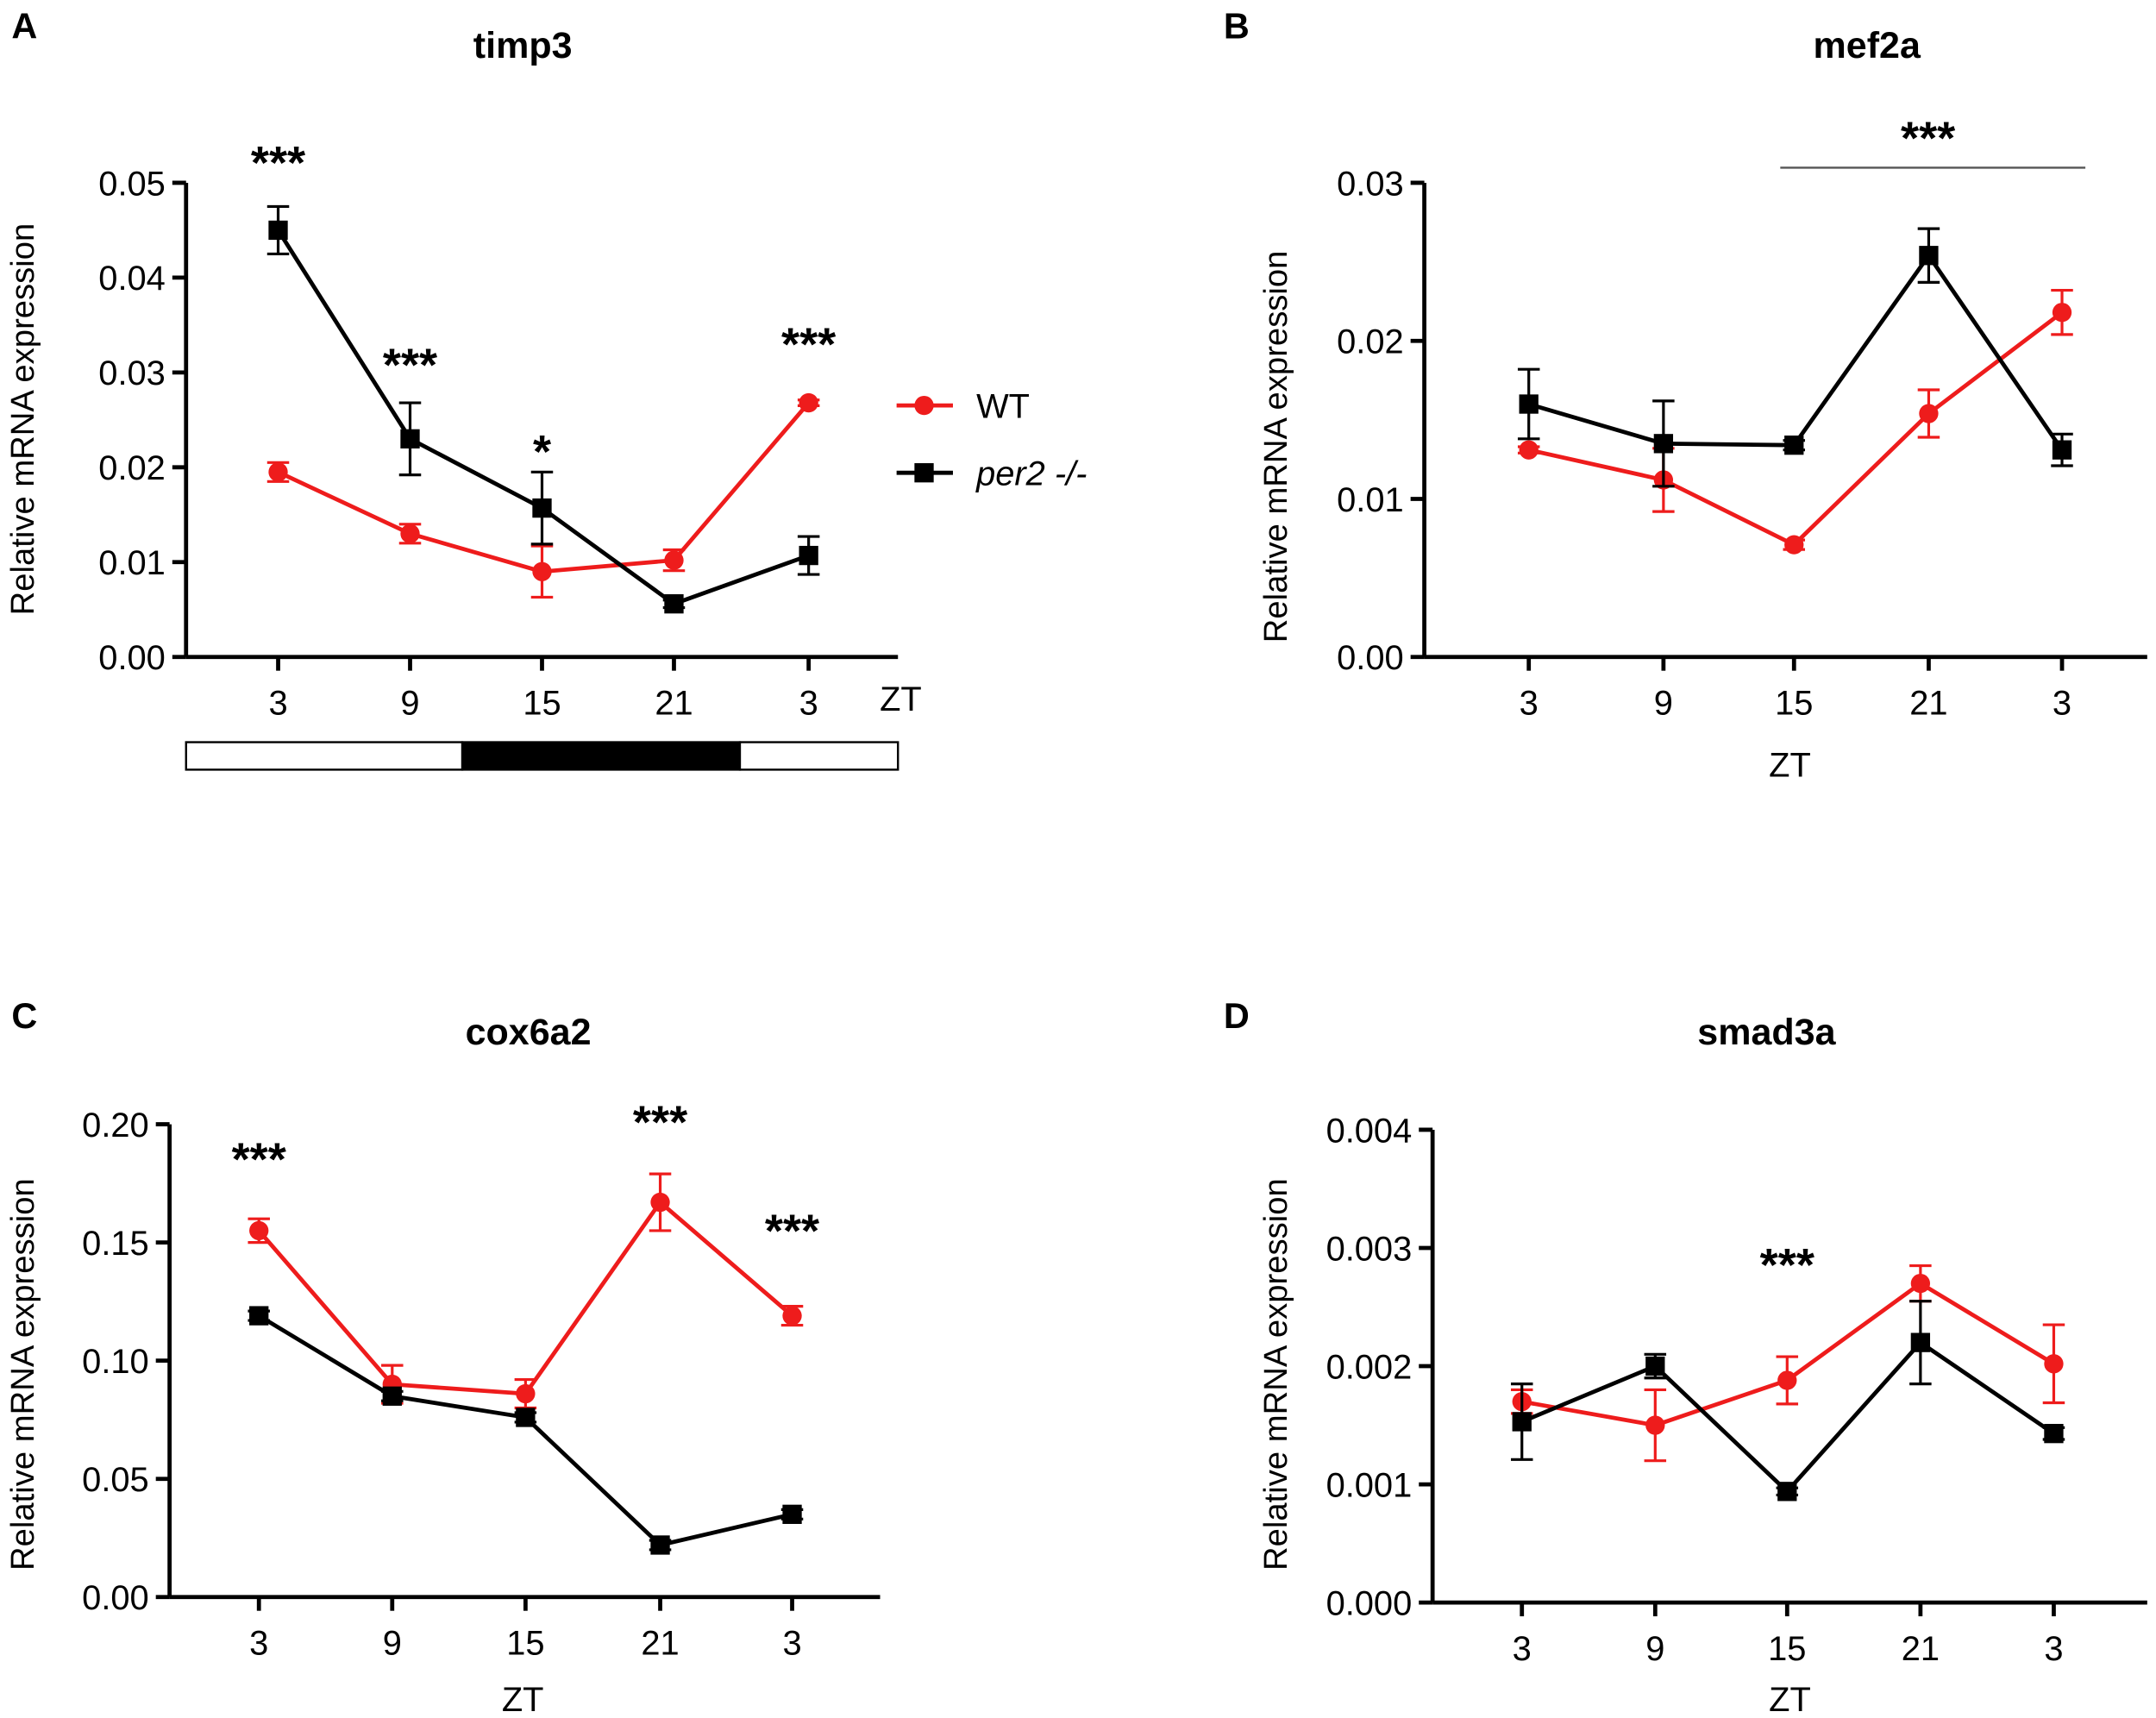 The width and height of the screenshot is (2156, 1718). Describe the element at coordinates (1369, 1485) in the screenshot. I see `y-tick-label: 0.001` at that location.